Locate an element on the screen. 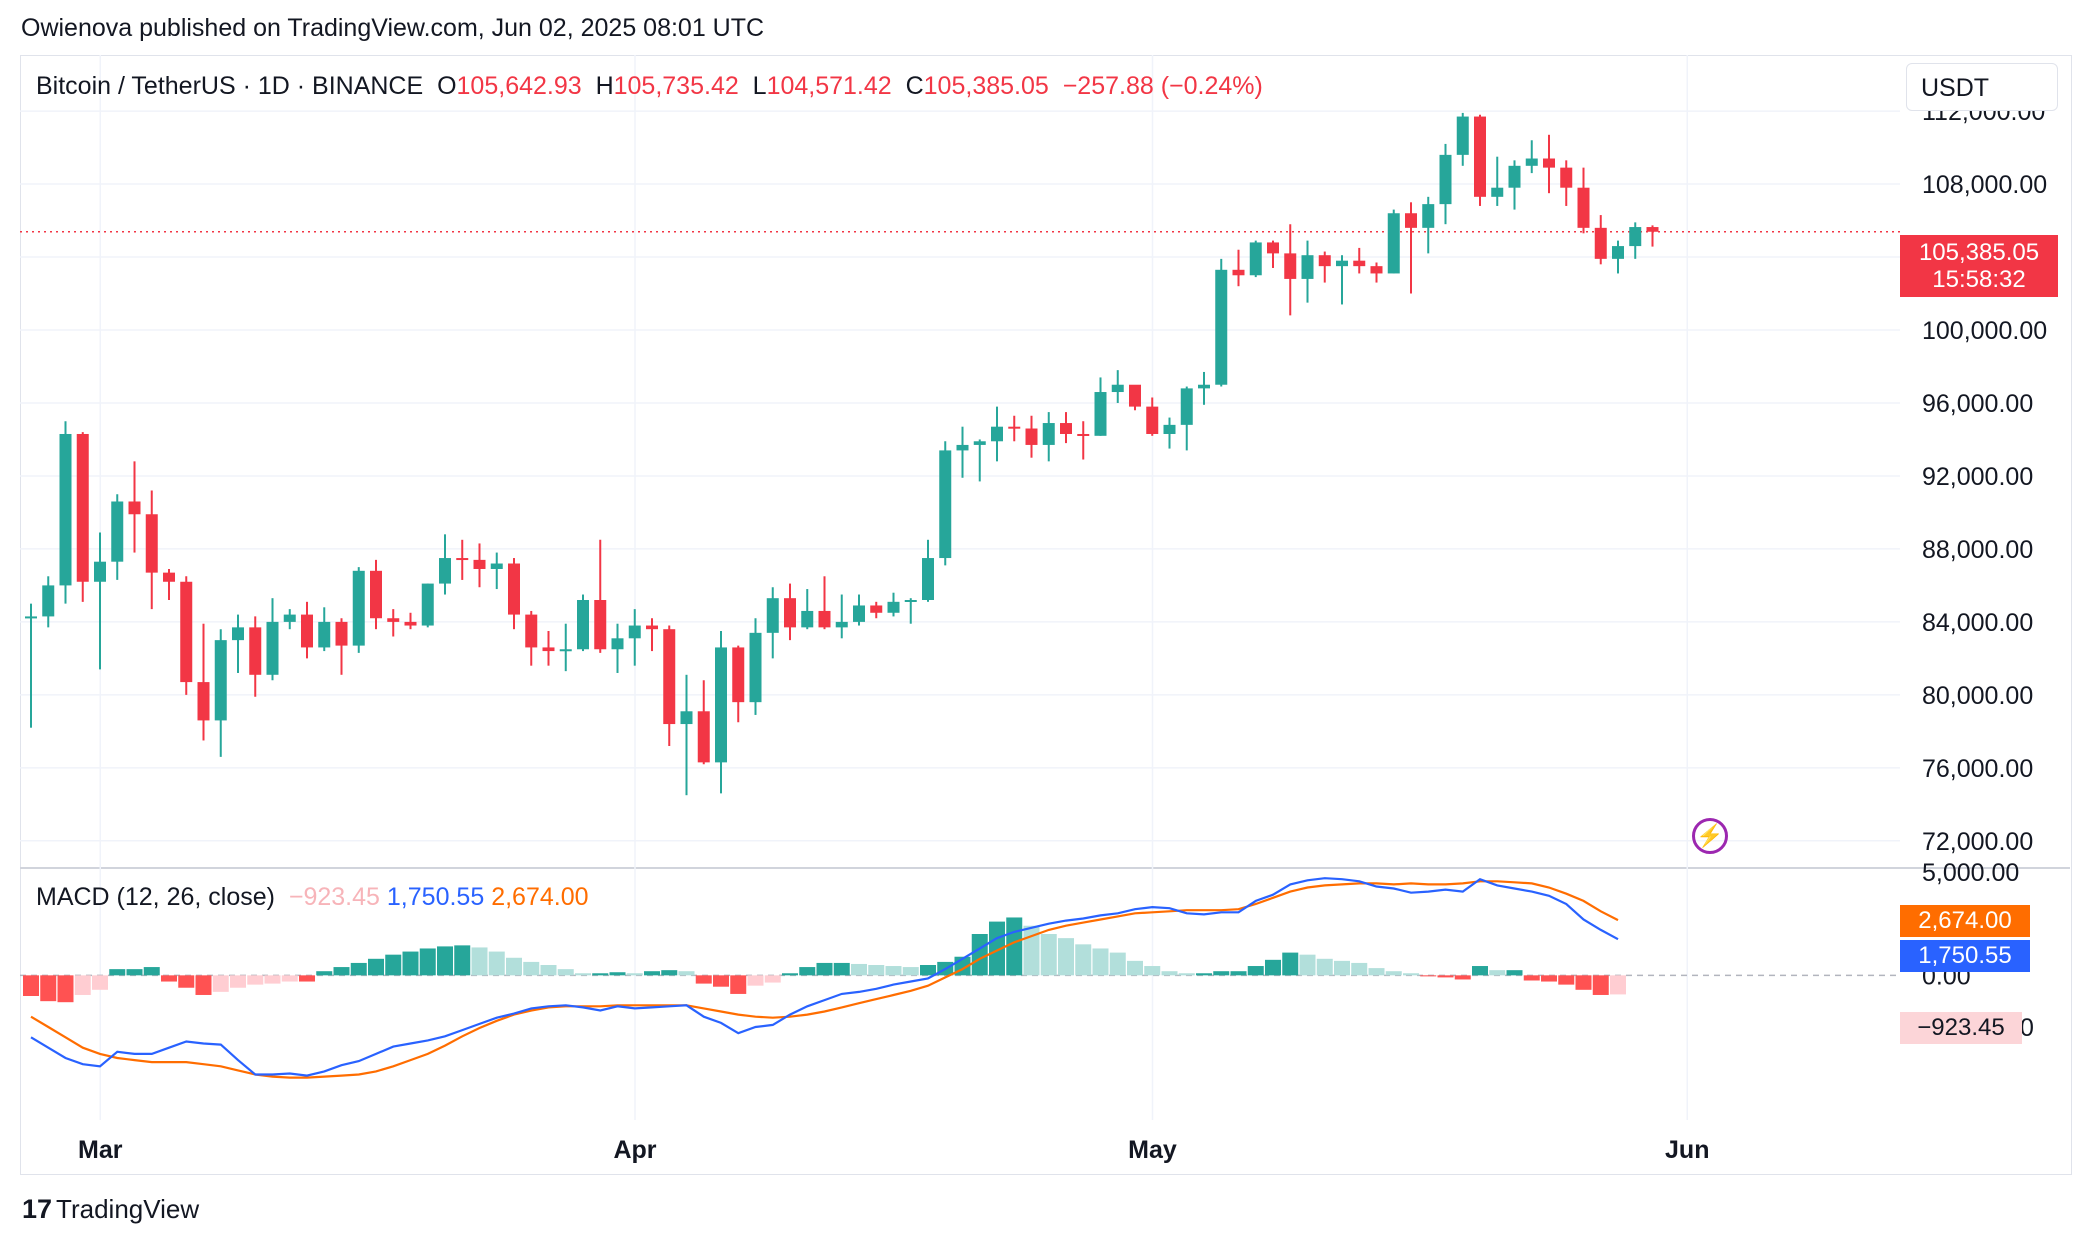 This screenshot has height=1242, width=2084. lightning-icon: ⚡ is located at coordinates (1710, 836).